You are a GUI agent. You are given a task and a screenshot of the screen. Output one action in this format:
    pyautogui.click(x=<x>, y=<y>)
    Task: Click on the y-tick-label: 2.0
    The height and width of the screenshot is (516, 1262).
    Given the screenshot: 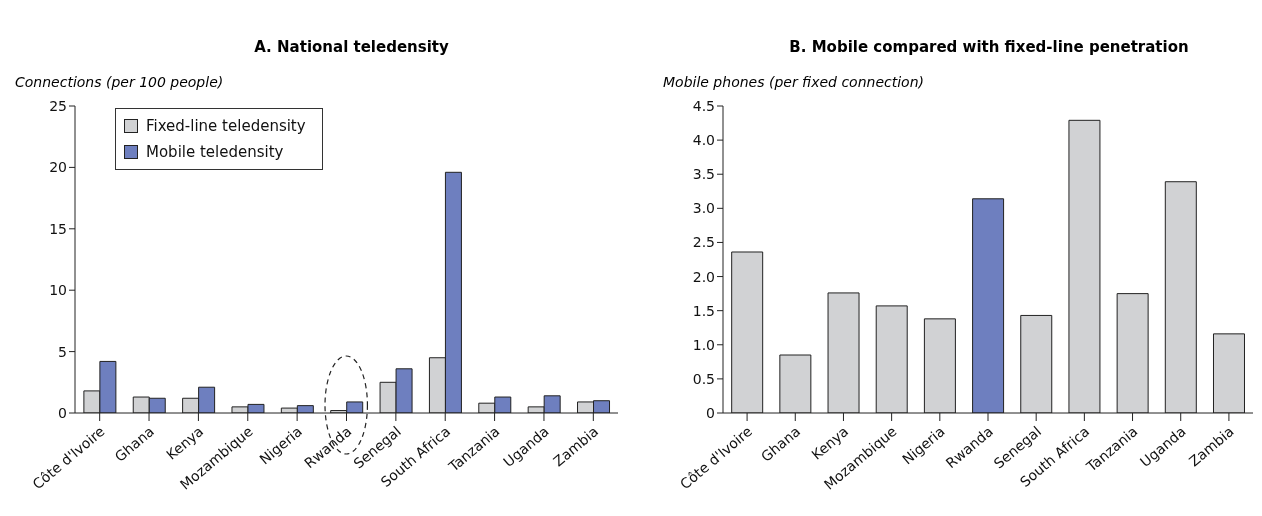 What is the action you would take?
    pyautogui.click(x=703, y=276)
    